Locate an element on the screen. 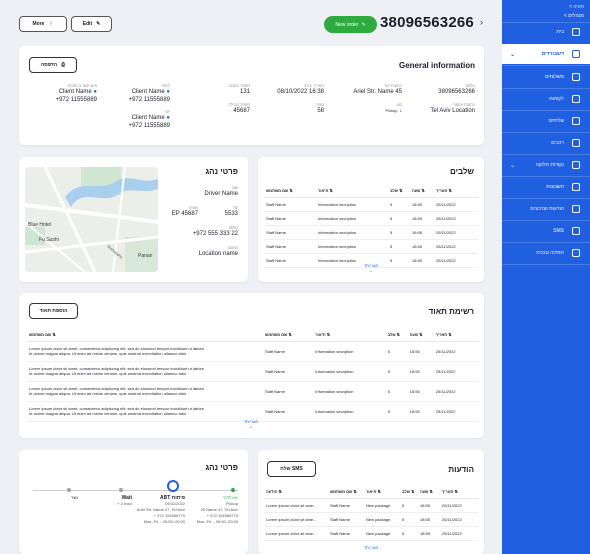 This screenshot has width=590, height=554. breadcrumb-back: < חזרה is located at coordinates (576, 7).